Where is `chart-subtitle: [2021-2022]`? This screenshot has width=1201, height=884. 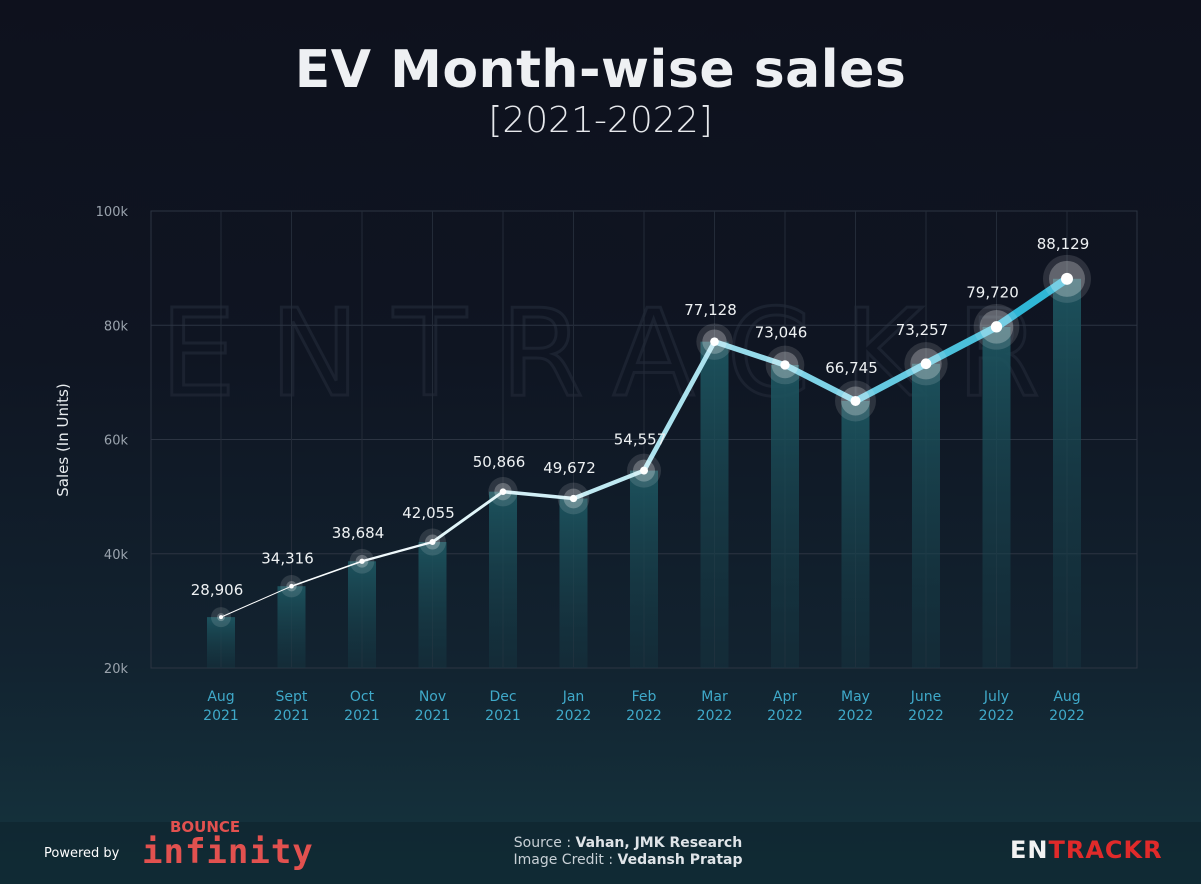 chart-subtitle: [2021-2022] is located at coordinates (600, 120).